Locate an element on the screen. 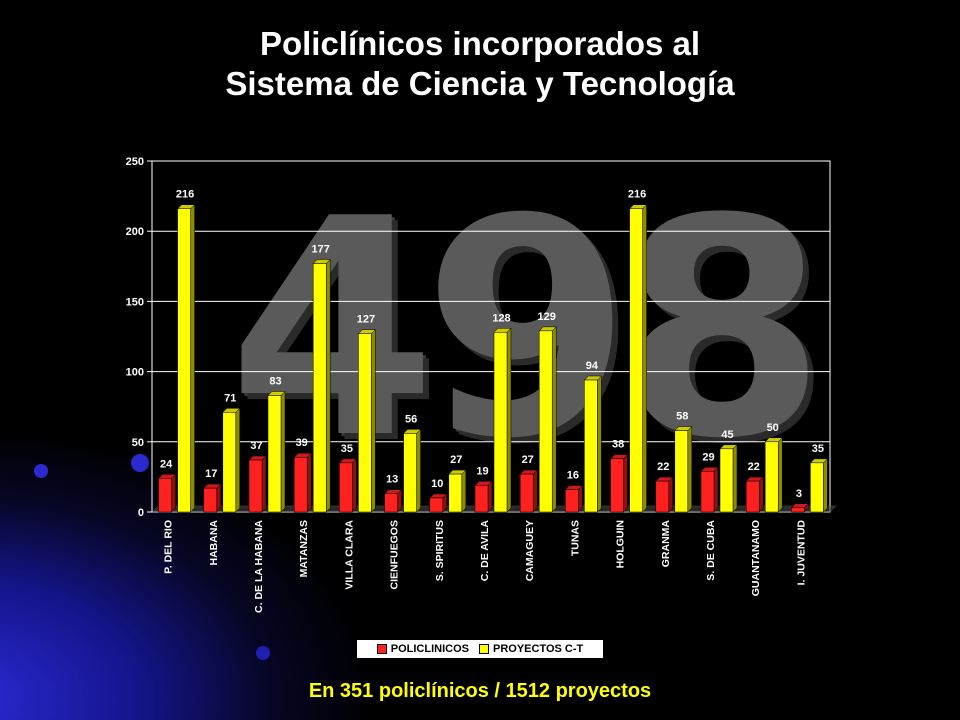 This screenshot has width=960, height=720. legend-swatch-red is located at coordinates (381, 649).